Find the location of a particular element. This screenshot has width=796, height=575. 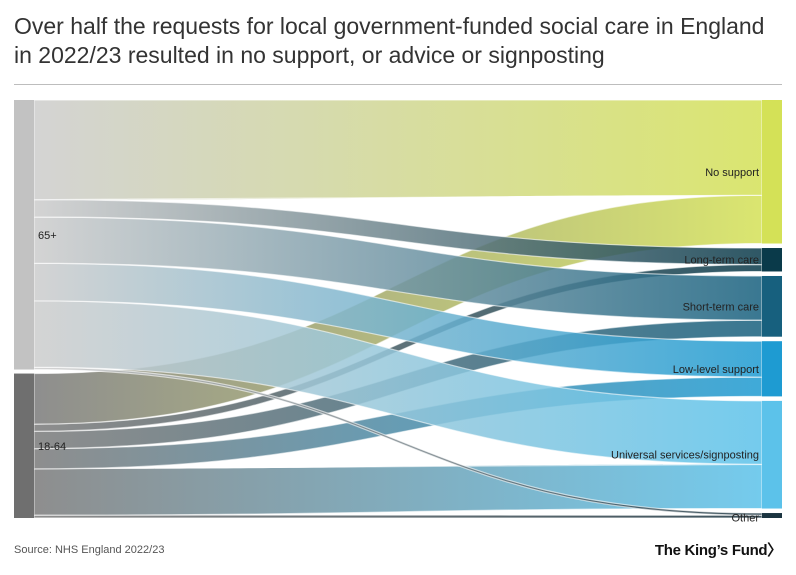

target-node-lt is located at coordinates (772, 260).